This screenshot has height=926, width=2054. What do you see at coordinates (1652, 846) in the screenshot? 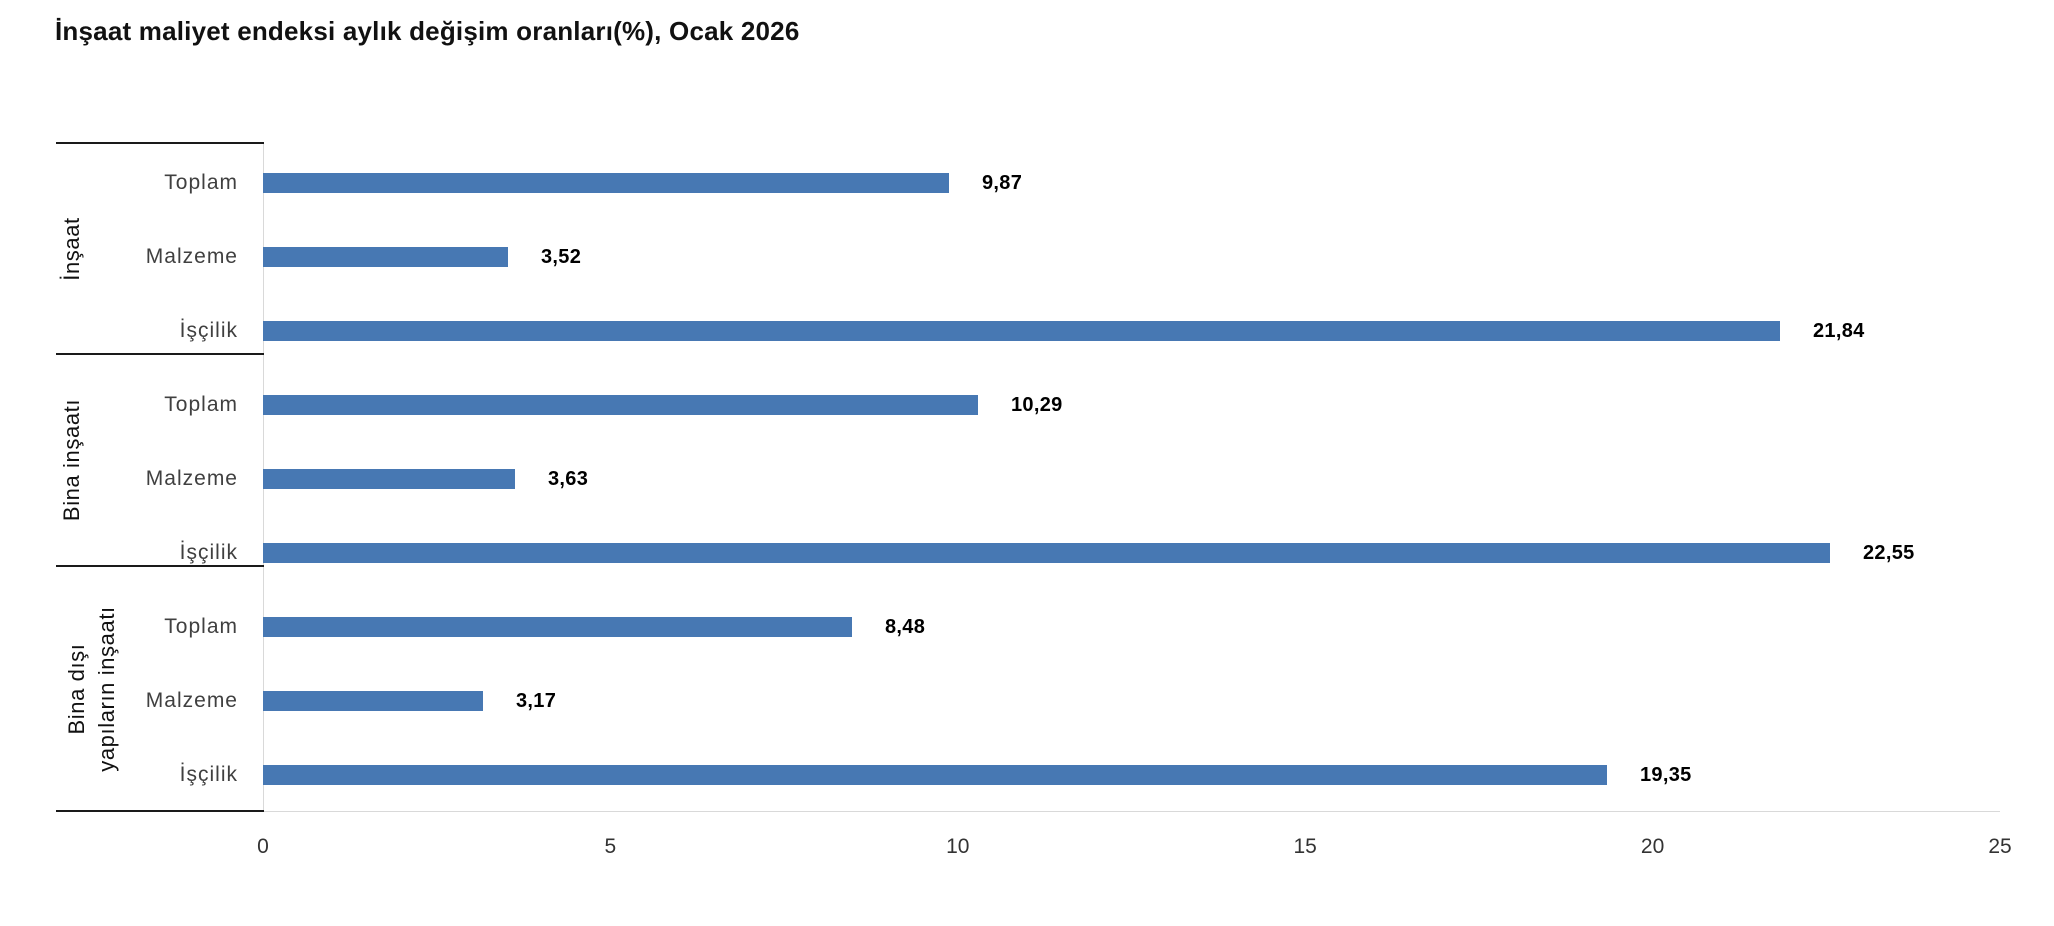
I see `x-axis-tick-label: 20` at bounding box center [1652, 846].